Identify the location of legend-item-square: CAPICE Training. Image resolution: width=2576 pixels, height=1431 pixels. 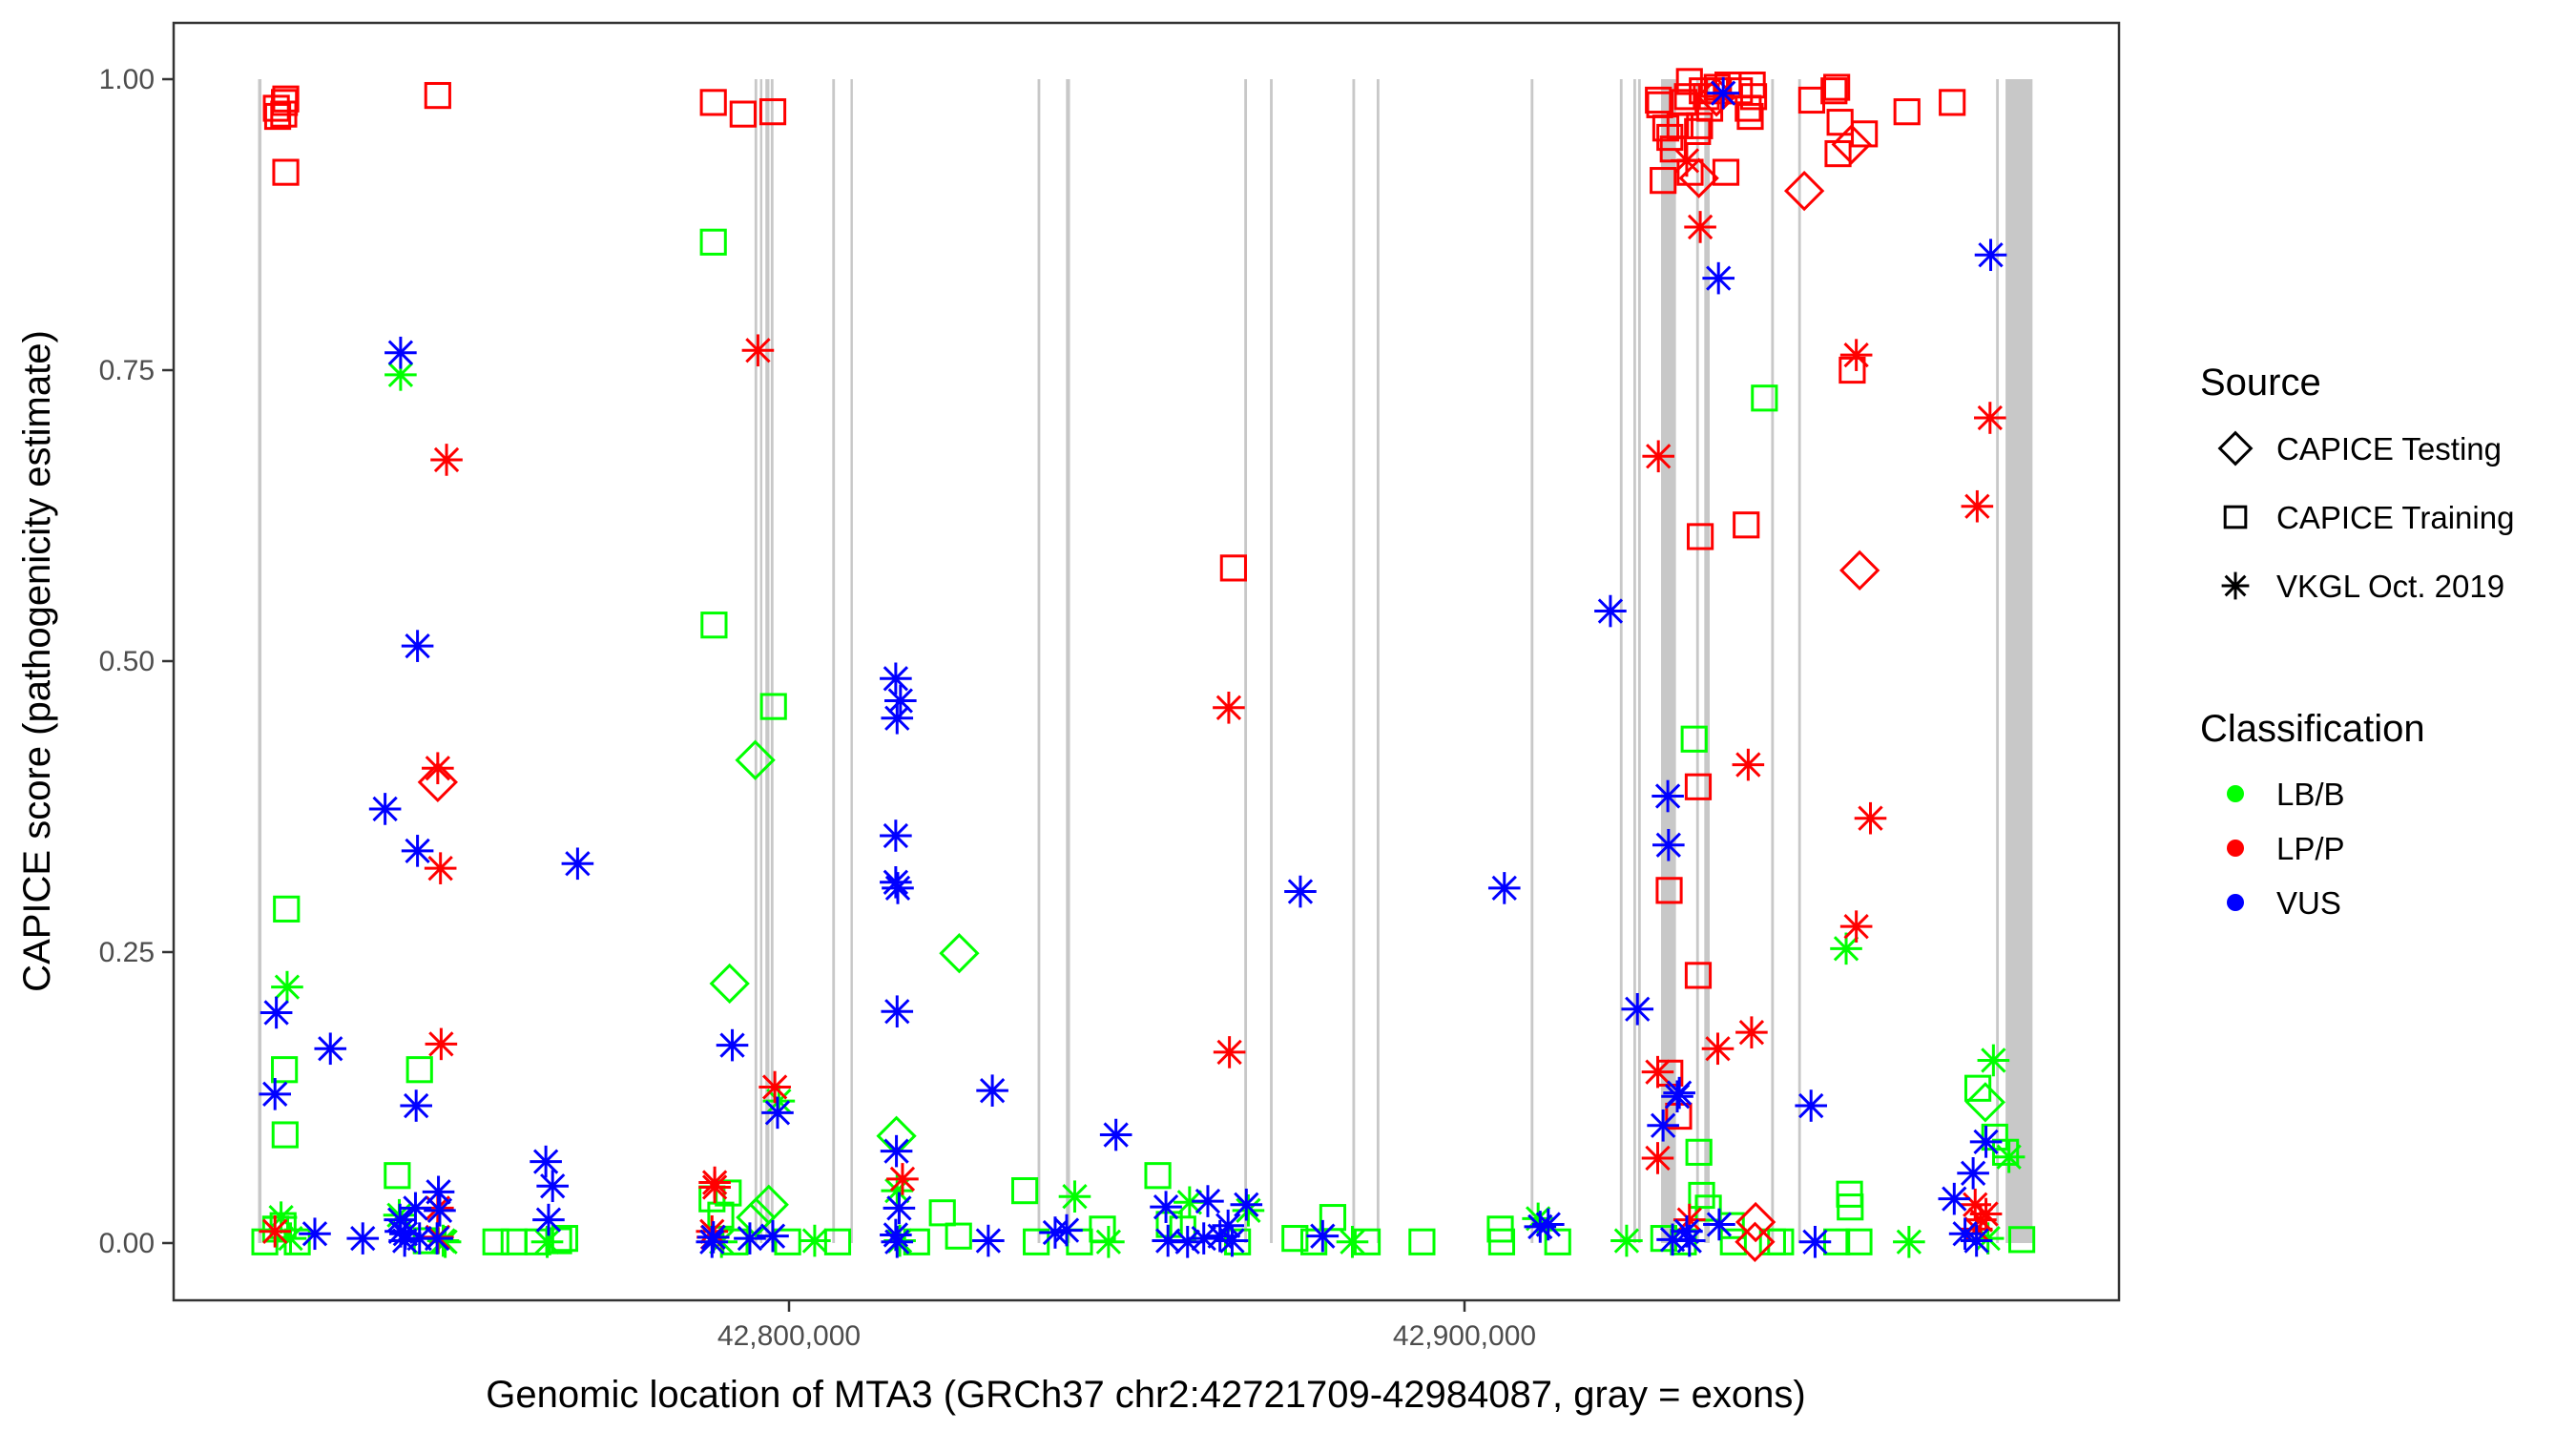
(2368, 517).